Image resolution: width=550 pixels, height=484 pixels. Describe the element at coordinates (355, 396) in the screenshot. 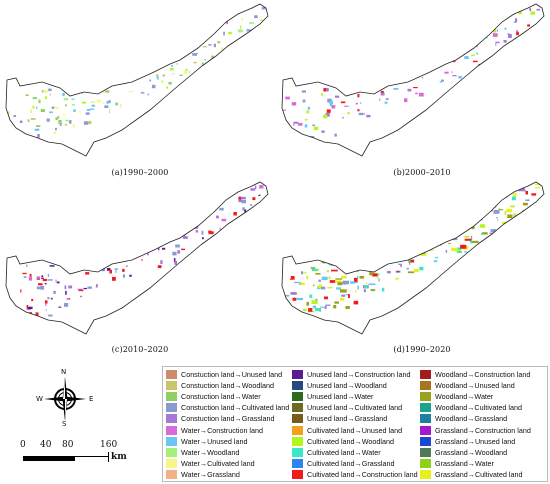

I see `legend-item: Unused land→Water` at that location.